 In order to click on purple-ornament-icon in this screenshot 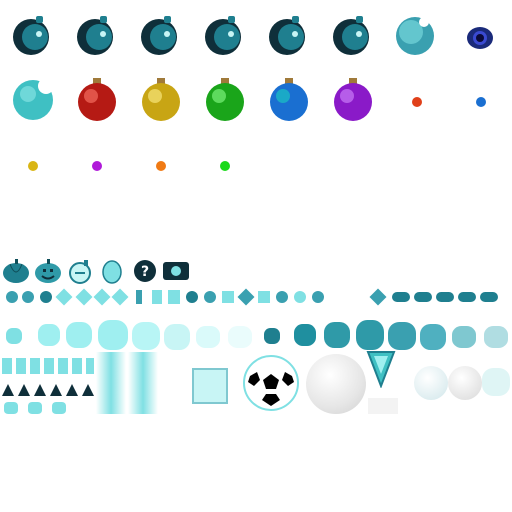, I will do `click(353, 99)`.